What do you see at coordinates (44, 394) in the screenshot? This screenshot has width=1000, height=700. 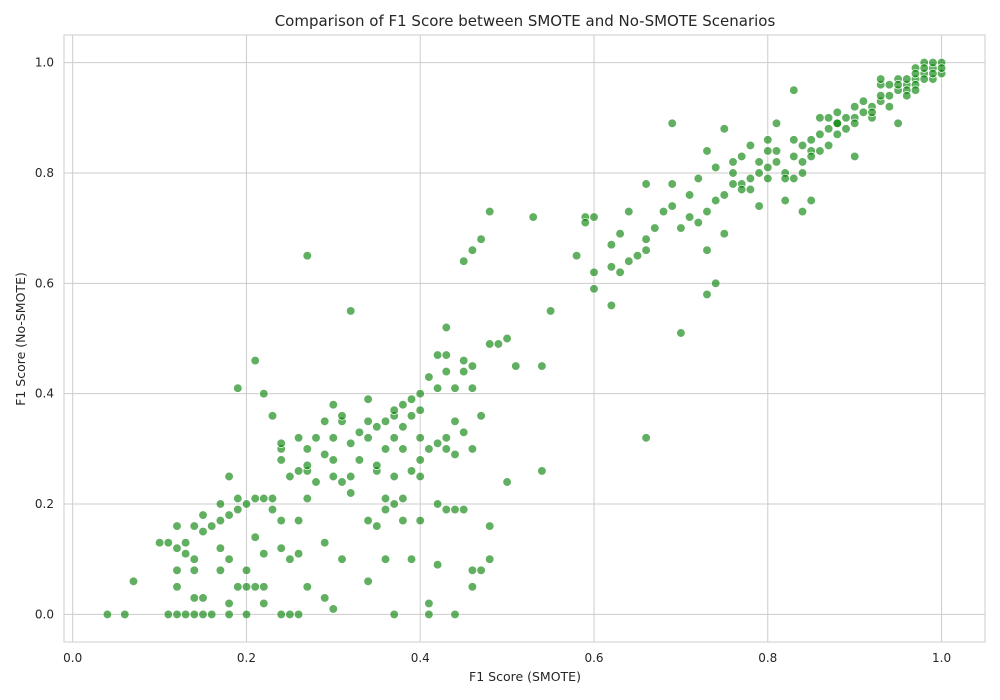 I see `y-tick-label: 0.4` at bounding box center [44, 394].